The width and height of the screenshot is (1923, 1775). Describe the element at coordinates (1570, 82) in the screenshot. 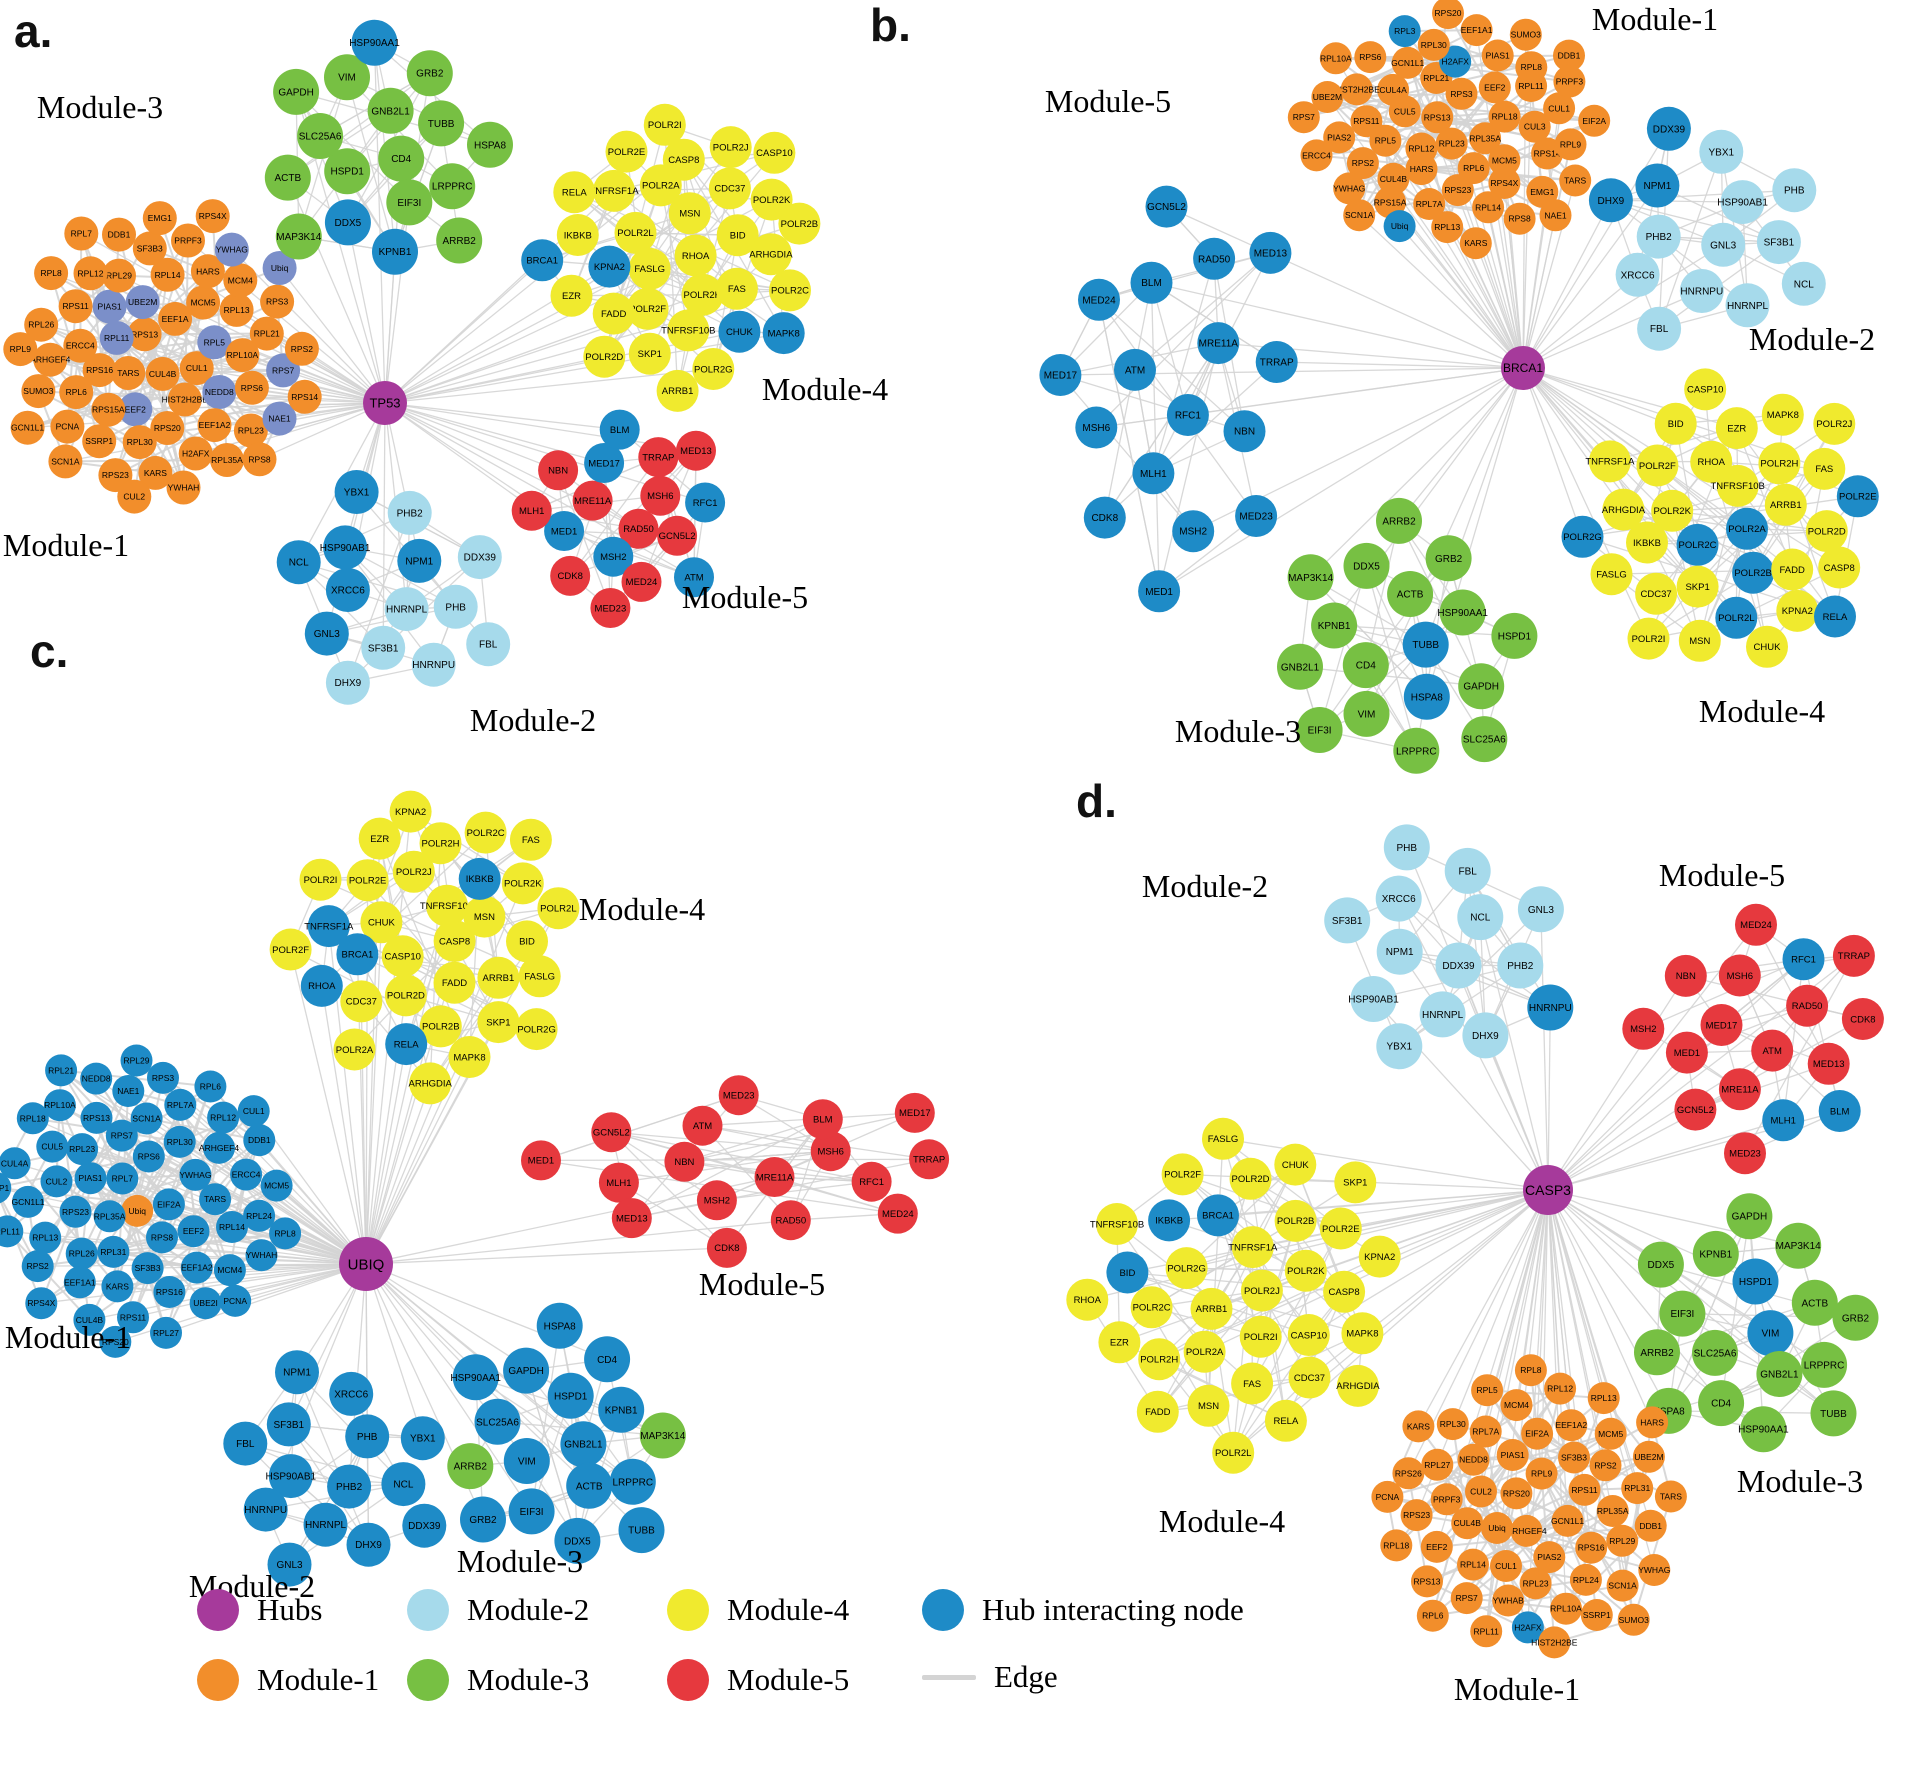

I see `node-label-PRPF3: PRPF3` at that location.